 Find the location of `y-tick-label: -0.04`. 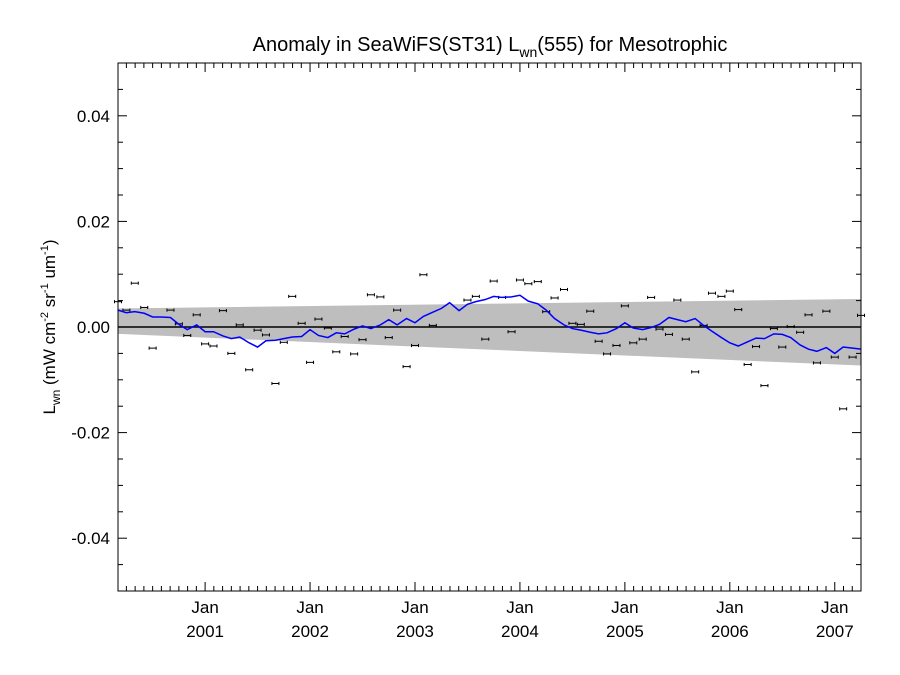

y-tick-label: -0.04 is located at coordinates (90, 538).